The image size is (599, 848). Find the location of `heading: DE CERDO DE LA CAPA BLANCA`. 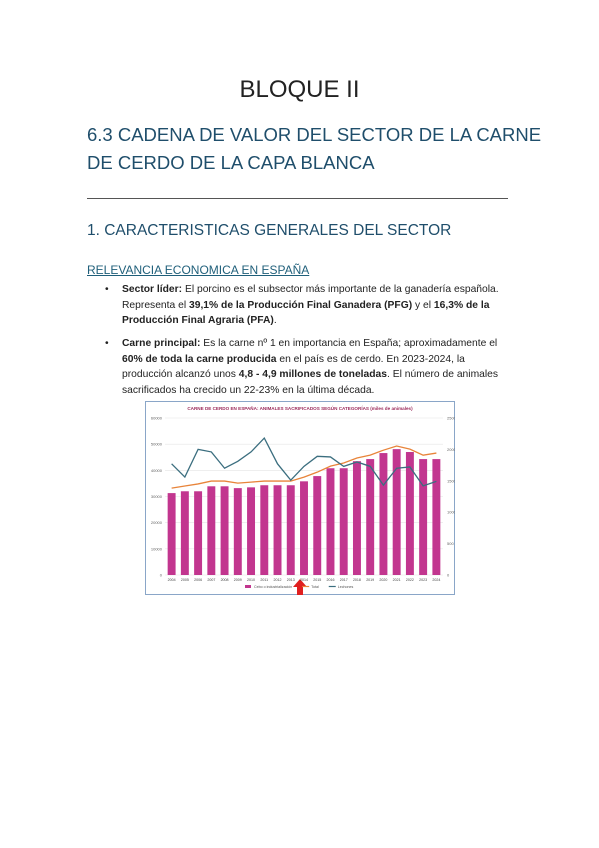

heading: DE CERDO DE LA CAPA BLANCA is located at coordinates (231, 162).